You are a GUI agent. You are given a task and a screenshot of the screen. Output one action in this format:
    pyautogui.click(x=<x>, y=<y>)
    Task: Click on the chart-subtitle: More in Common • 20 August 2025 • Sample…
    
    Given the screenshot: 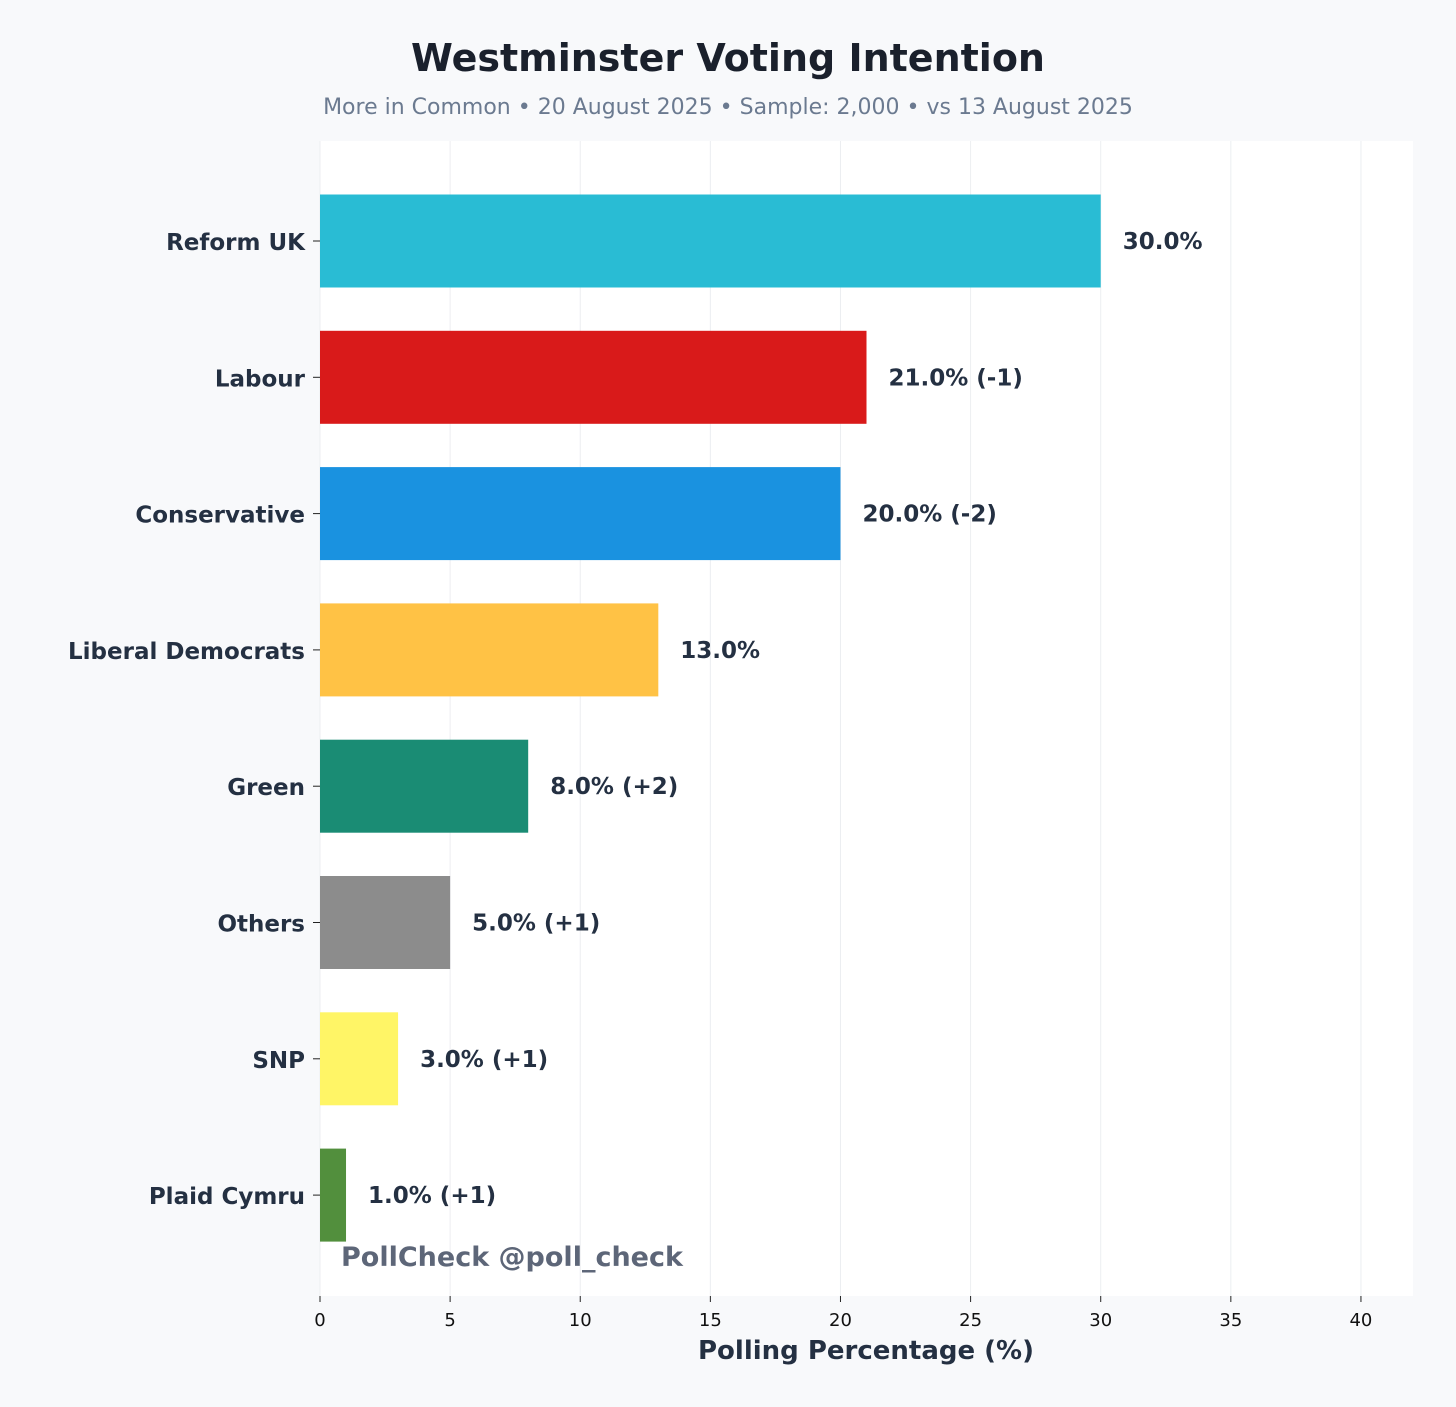 What is the action you would take?
    pyautogui.click(x=728, y=107)
    